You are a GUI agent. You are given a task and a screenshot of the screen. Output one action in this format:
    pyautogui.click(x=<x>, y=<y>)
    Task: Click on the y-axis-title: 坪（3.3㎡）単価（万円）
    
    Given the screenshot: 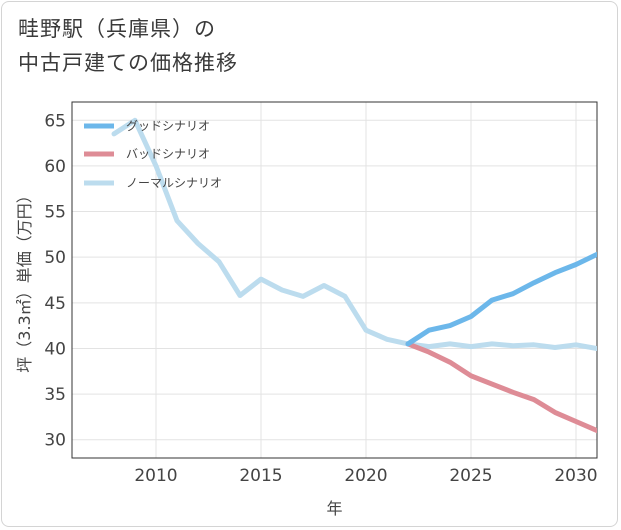 What is the action you would take?
    pyautogui.click(x=24, y=279)
    